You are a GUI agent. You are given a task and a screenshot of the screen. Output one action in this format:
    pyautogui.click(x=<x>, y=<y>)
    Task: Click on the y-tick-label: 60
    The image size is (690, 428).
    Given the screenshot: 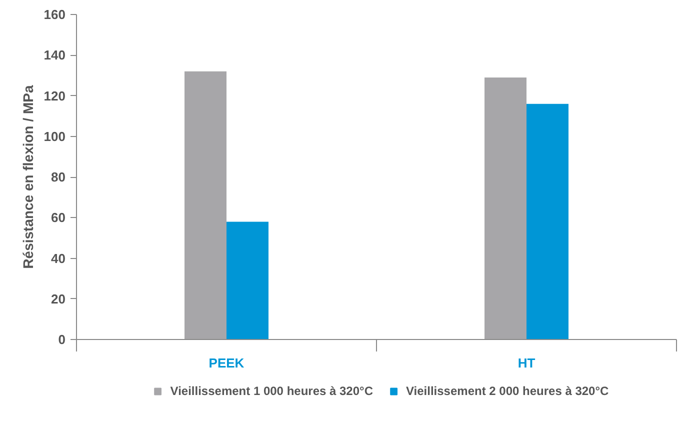 What is the action you would take?
    pyautogui.click(x=58, y=218)
    